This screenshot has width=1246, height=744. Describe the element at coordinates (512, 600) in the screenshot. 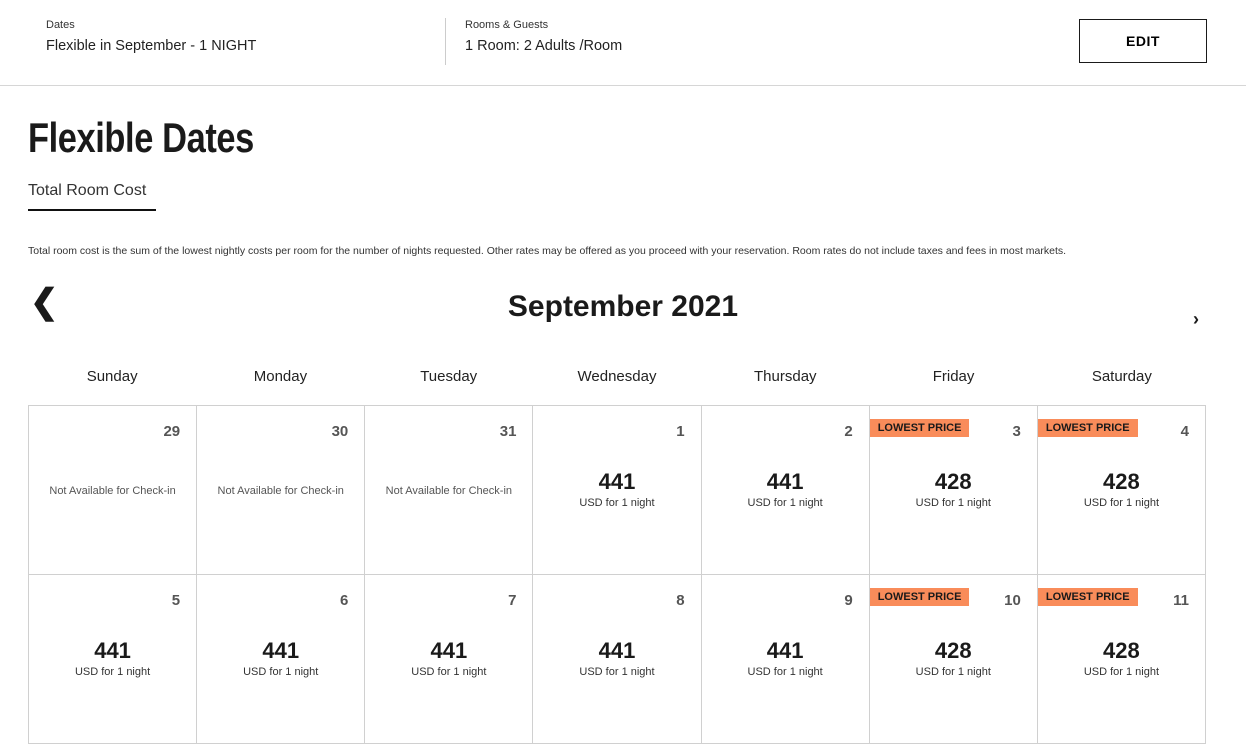

I see `day-number: 7` at that location.